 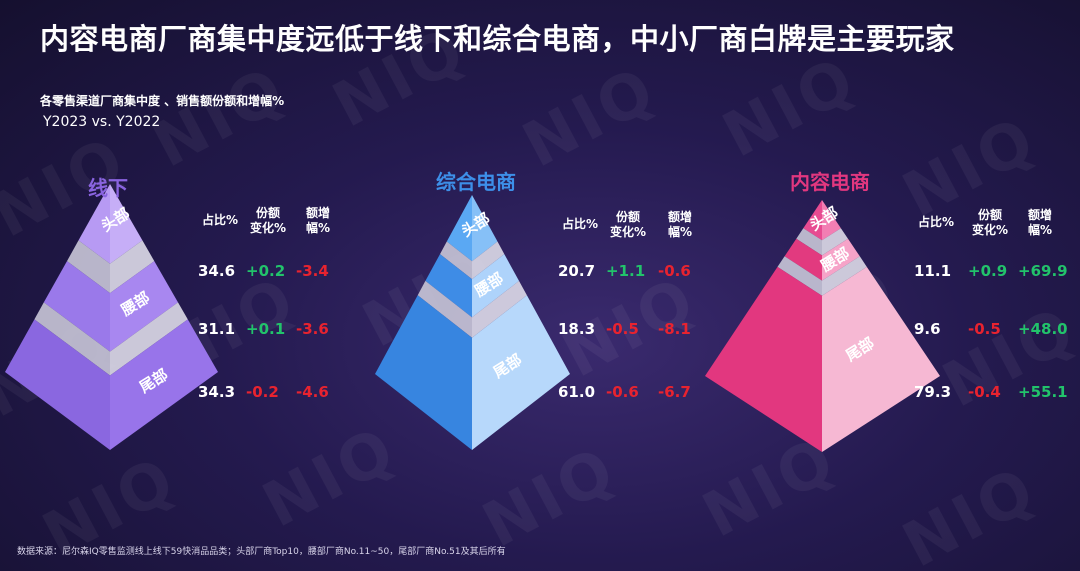 I want to click on share-value: 34.3, so click(x=217, y=392).